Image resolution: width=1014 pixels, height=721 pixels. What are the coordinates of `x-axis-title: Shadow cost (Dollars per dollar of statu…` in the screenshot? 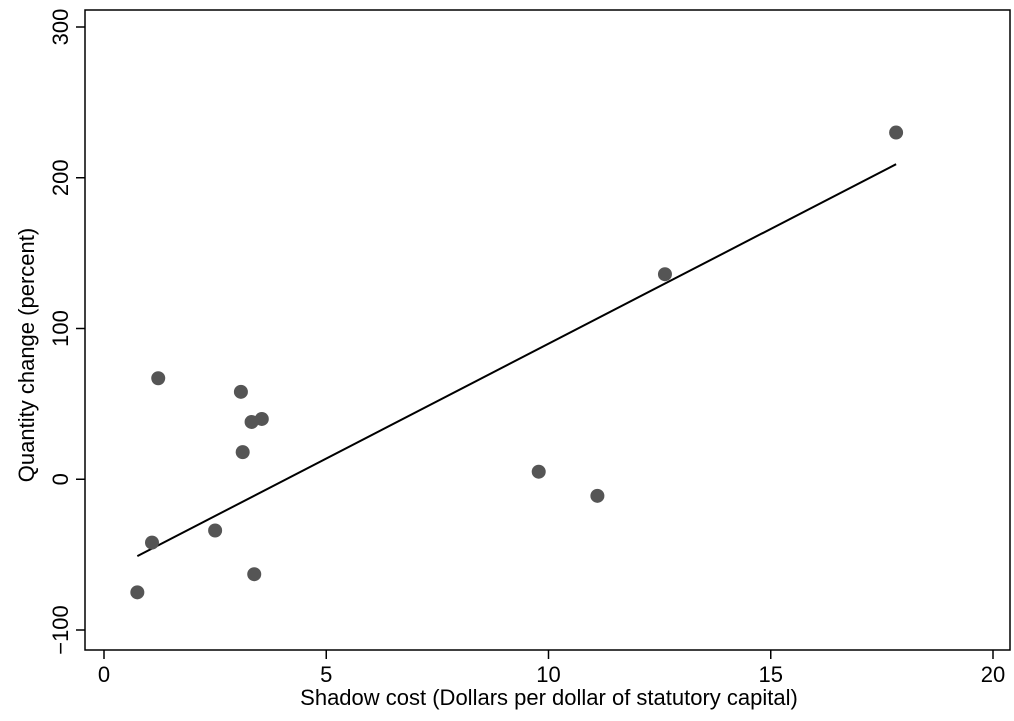 It's located at (549, 697).